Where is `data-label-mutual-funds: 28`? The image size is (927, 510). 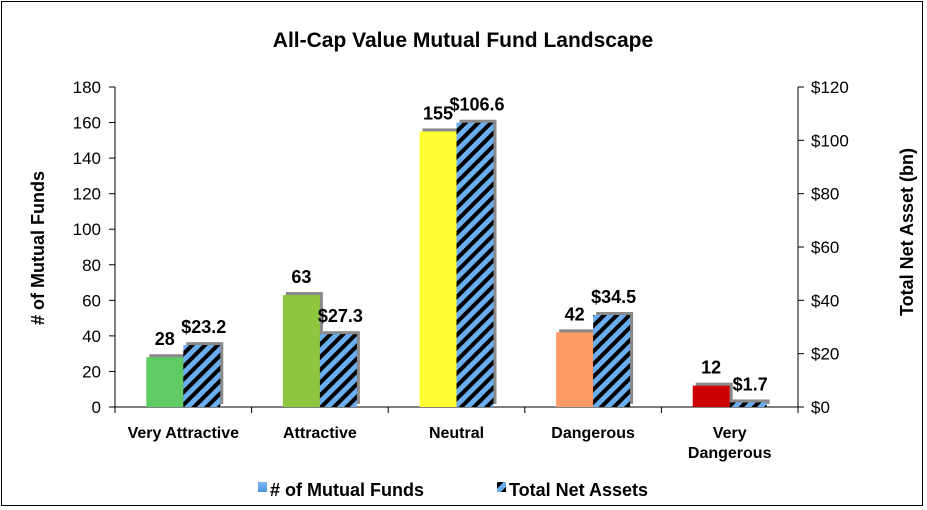
data-label-mutual-funds: 28 is located at coordinates (165, 339).